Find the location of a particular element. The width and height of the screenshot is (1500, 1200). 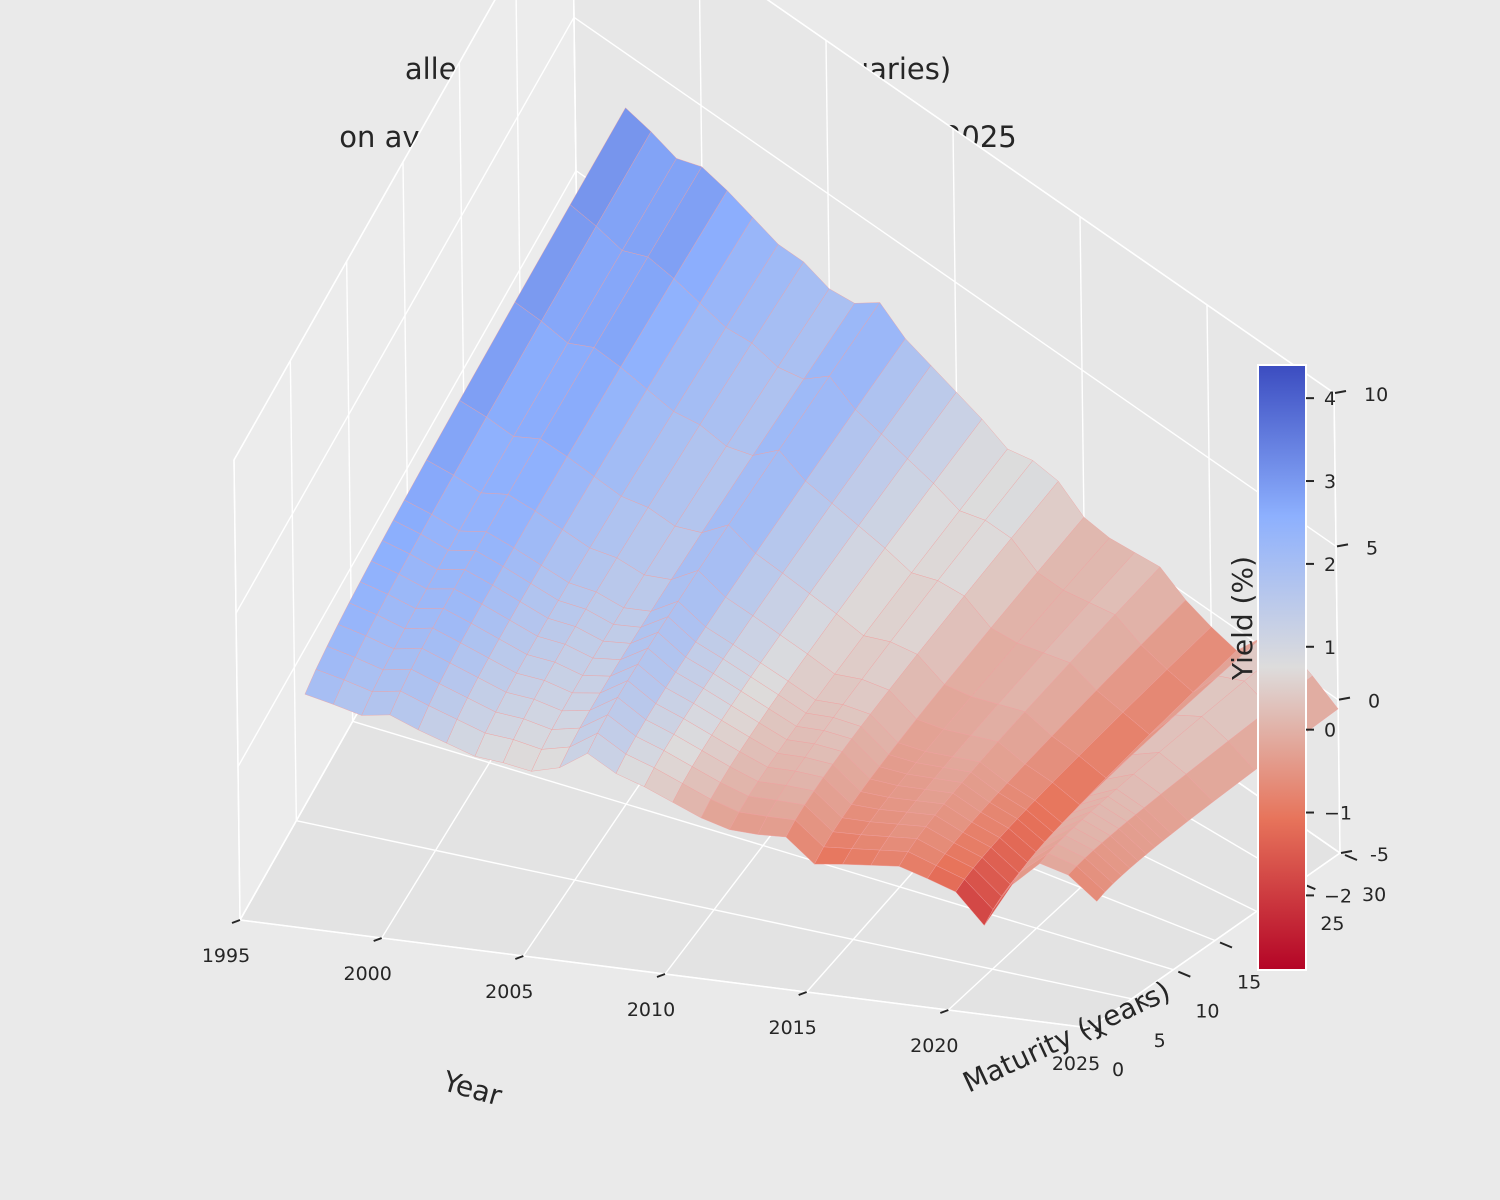

y-tick-label: 10 is located at coordinates (1207, 1012).